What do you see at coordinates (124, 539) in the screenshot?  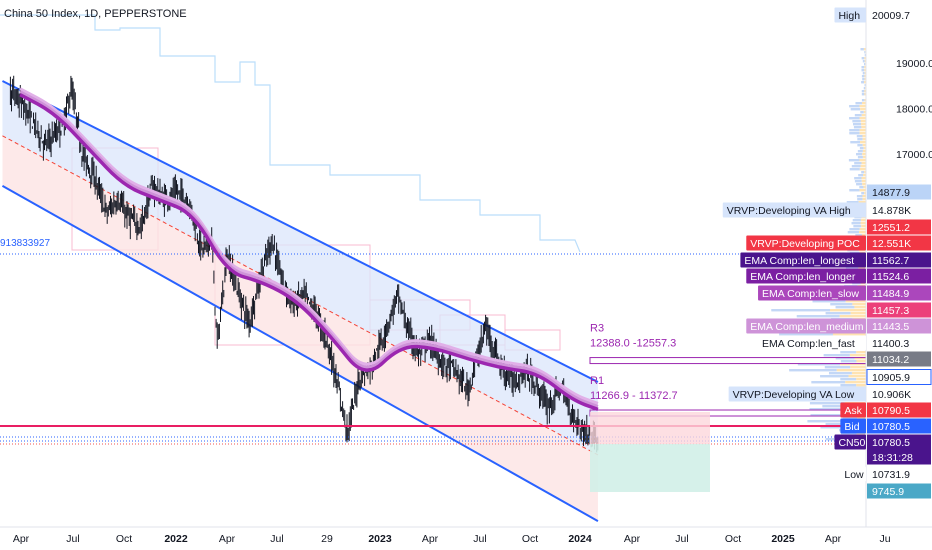 I see `x-tick-label: Oct` at bounding box center [124, 539].